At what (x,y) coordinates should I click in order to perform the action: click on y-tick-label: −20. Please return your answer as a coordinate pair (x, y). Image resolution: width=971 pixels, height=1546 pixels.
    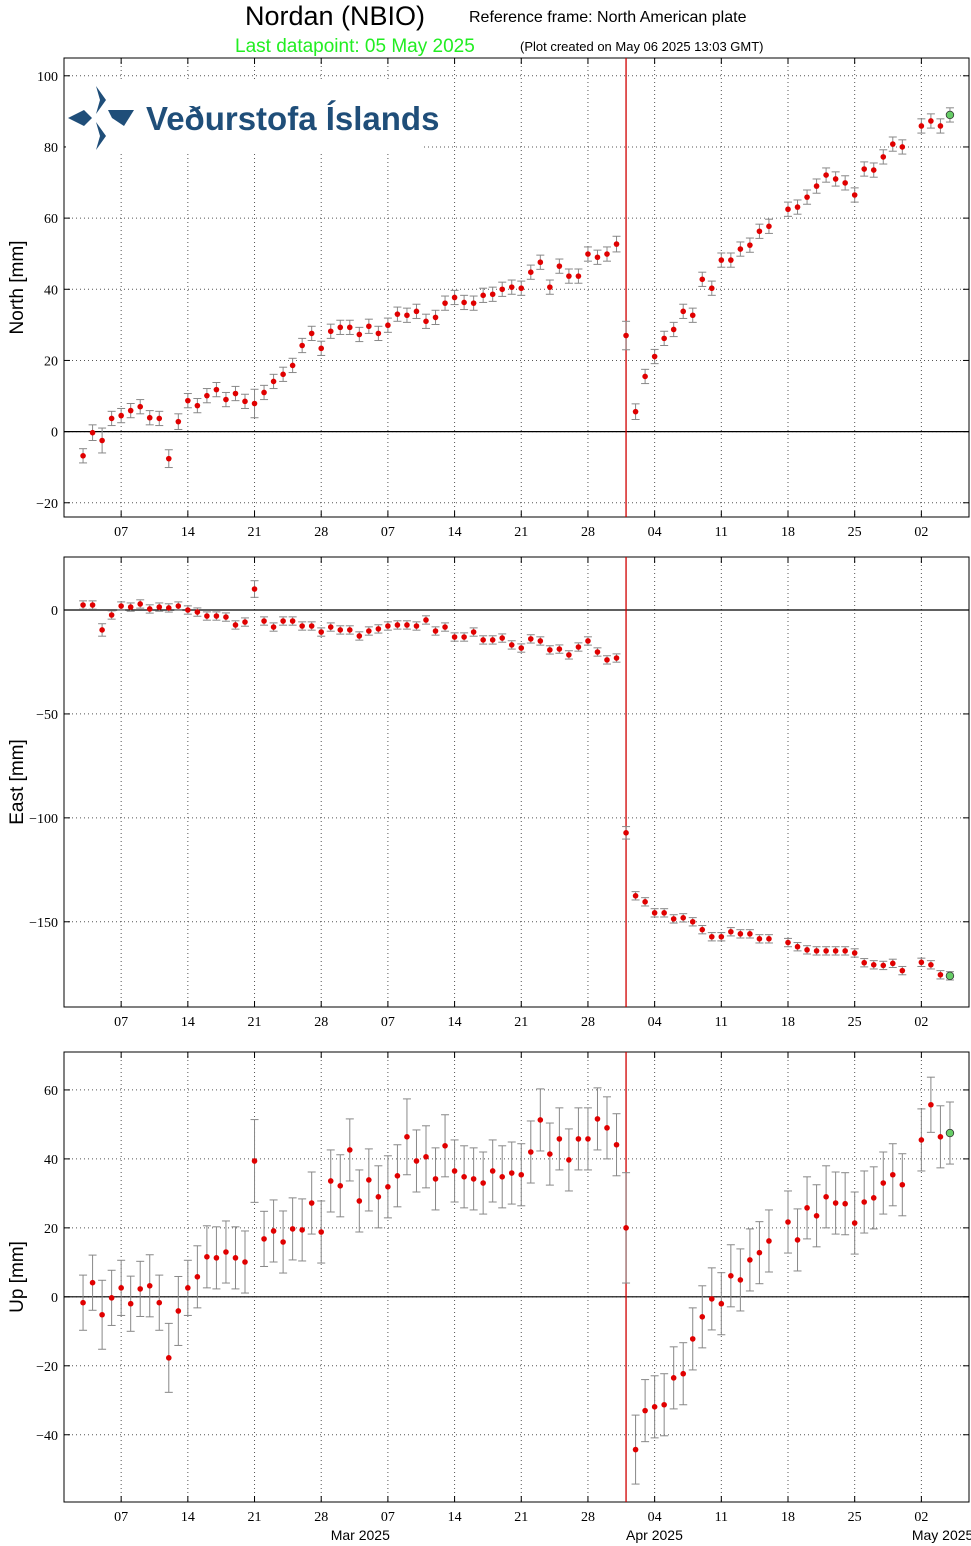
    Looking at the image, I should click on (47, 504).